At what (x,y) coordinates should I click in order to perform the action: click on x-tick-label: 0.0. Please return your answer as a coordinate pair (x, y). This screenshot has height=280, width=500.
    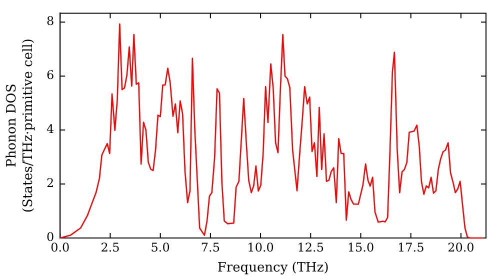
    Looking at the image, I should click on (60, 247).